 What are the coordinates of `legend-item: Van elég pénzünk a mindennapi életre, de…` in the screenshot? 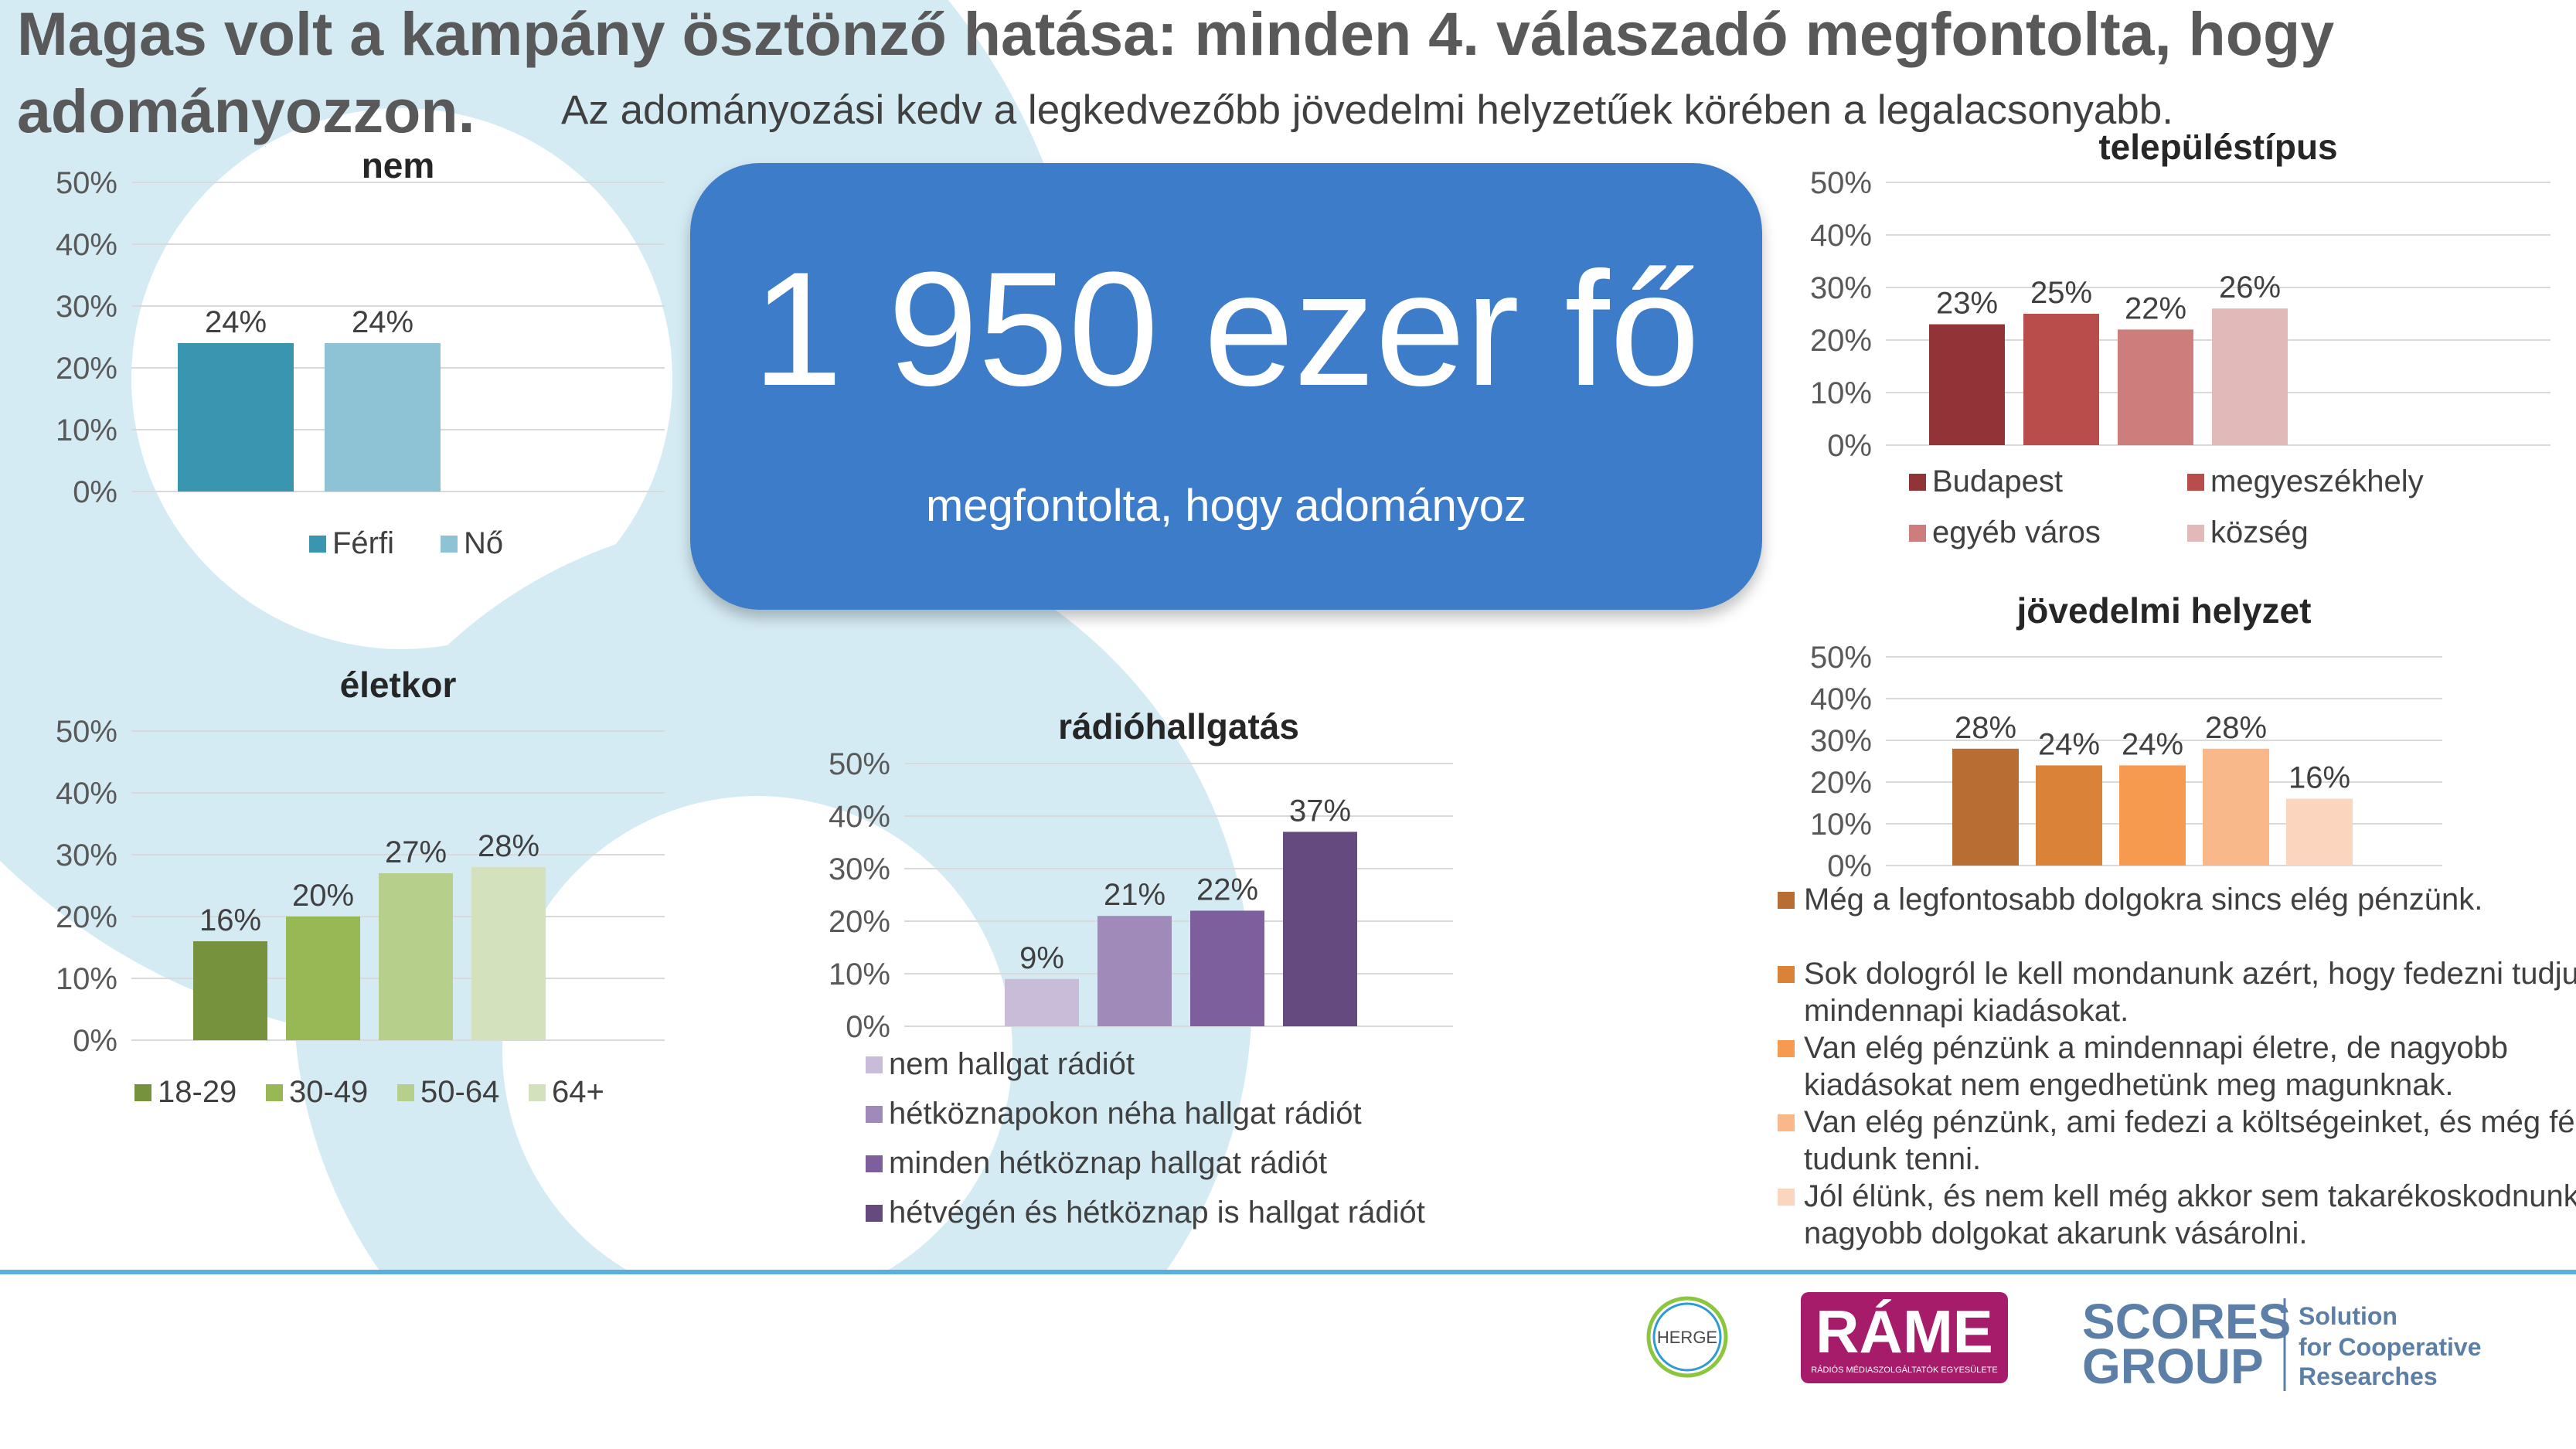 It's located at (2177, 1066).